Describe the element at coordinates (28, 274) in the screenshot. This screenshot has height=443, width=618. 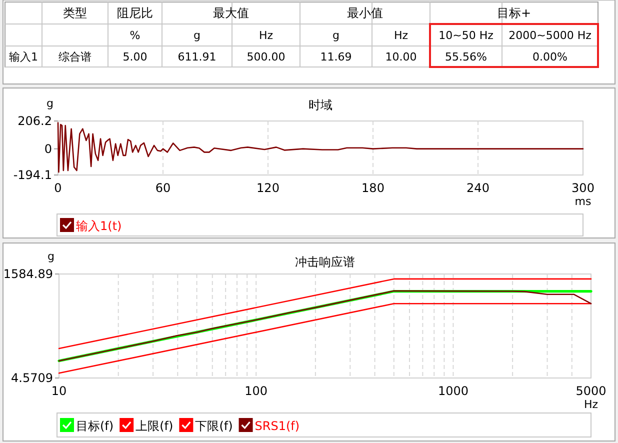
I see `y-tick-label: 1584.89` at that location.